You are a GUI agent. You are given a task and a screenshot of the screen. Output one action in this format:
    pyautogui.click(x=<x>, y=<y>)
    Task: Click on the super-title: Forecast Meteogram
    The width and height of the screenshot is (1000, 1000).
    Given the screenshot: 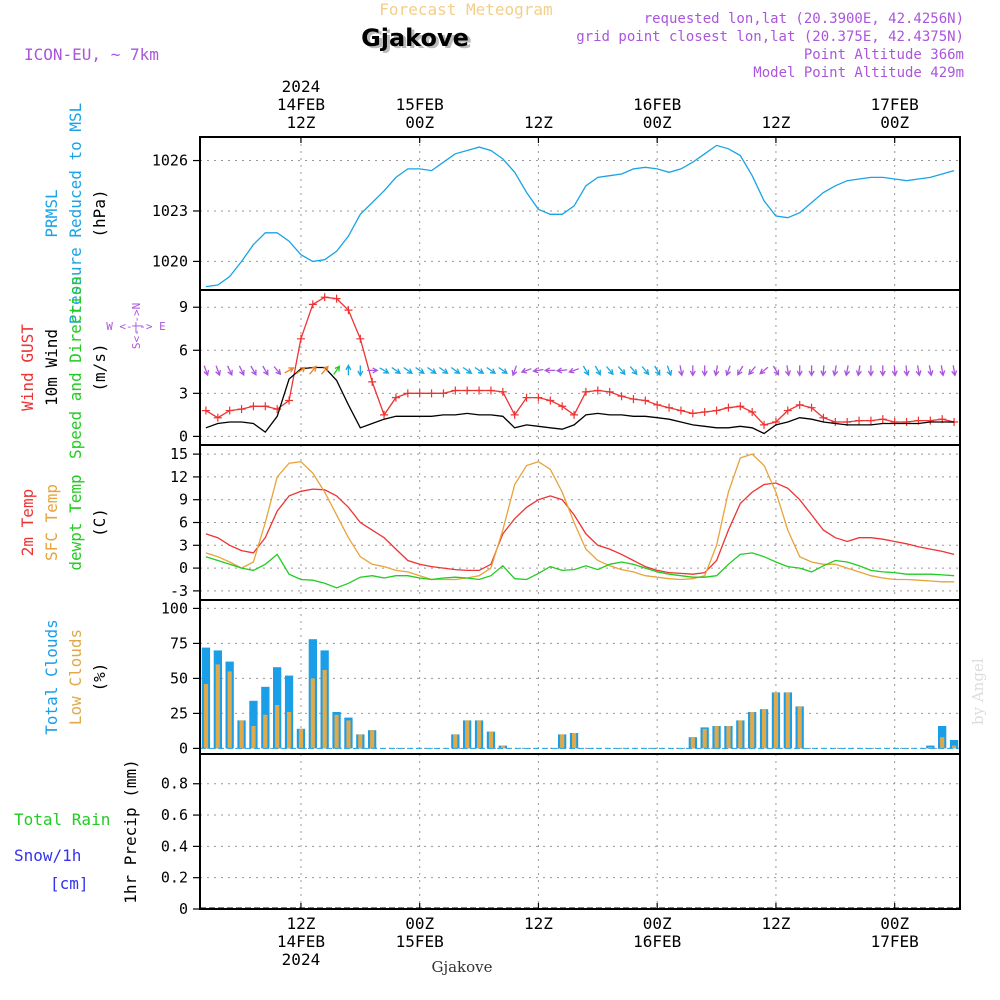 What is the action you would take?
    pyautogui.click(x=465, y=9)
    